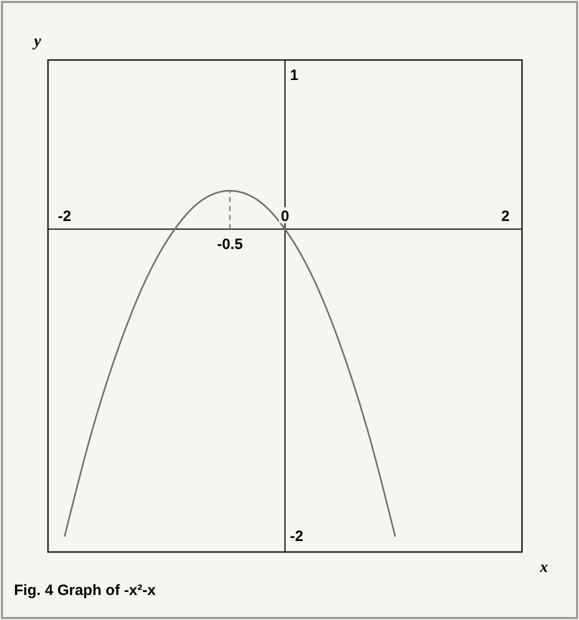  What do you see at coordinates (65, 217) in the screenshot?
I see `x-tick-label: -2` at bounding box center [65, 217].